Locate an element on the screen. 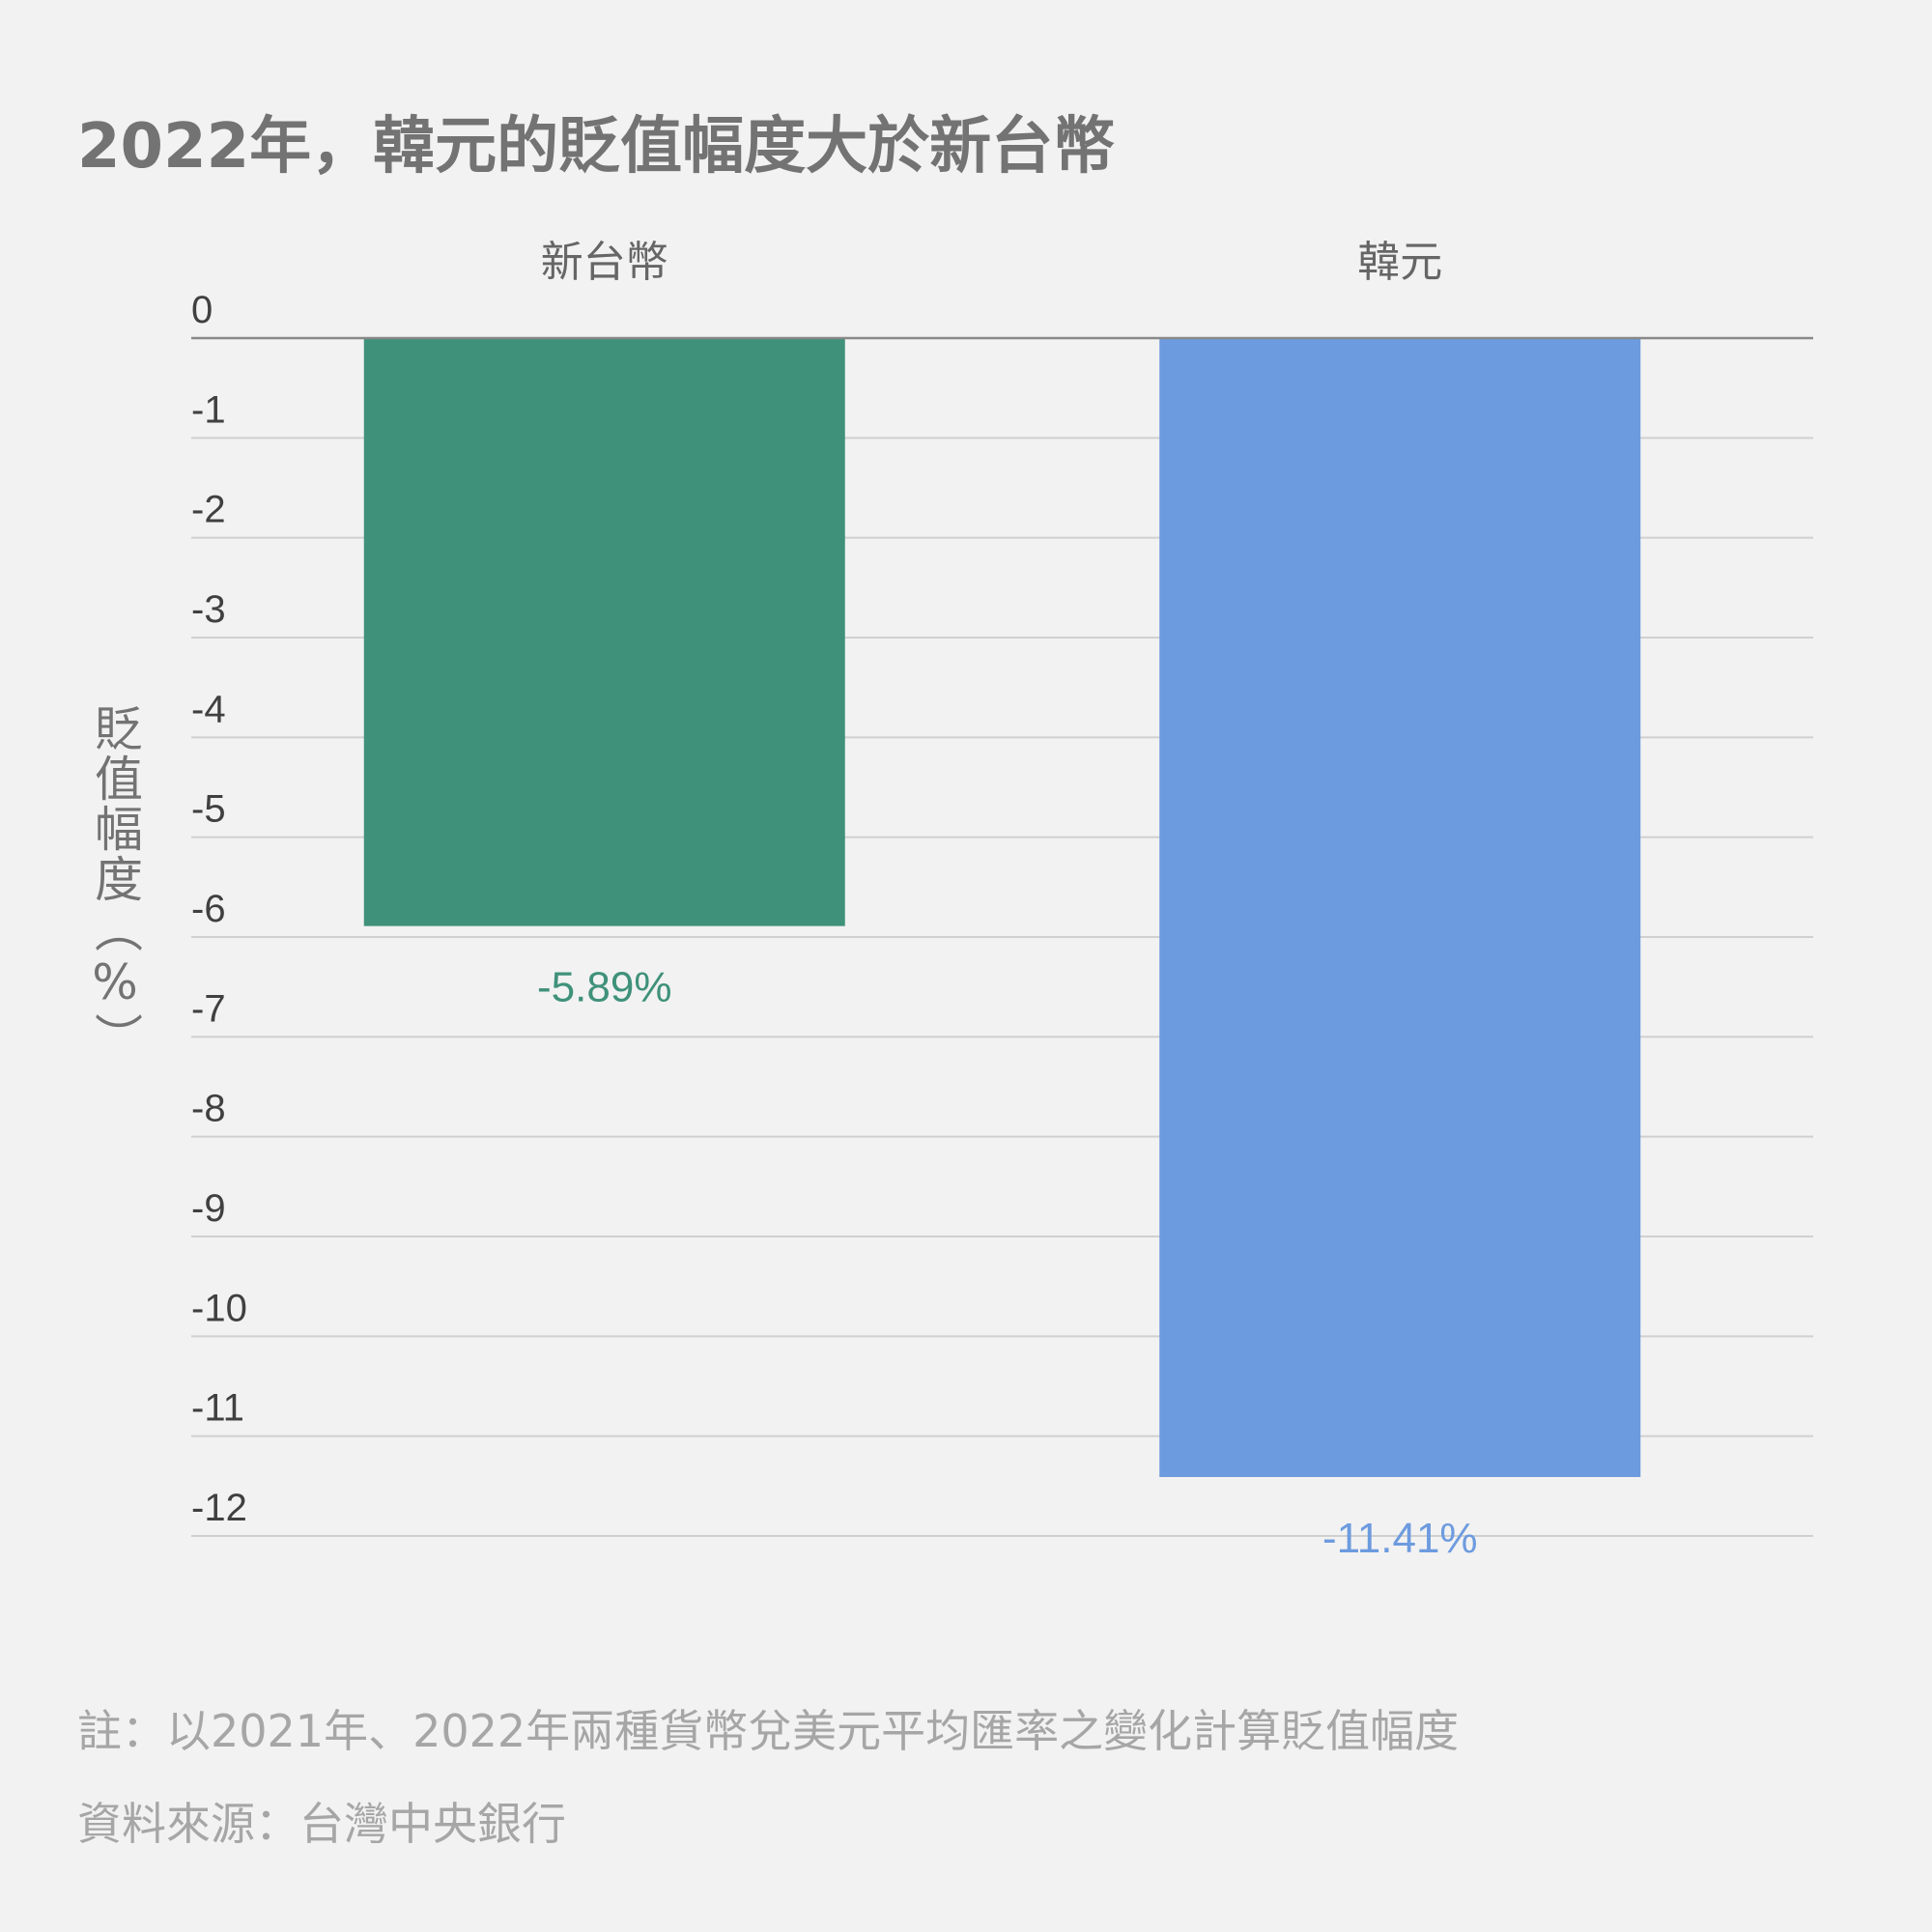 The height and width of the screenshot is (1932, 1932). footnote: 註：以2021年、2022年兩種貨幣兌美元平均匯率之變化計算貶值幅度 is located at coordinates (768, 1731).